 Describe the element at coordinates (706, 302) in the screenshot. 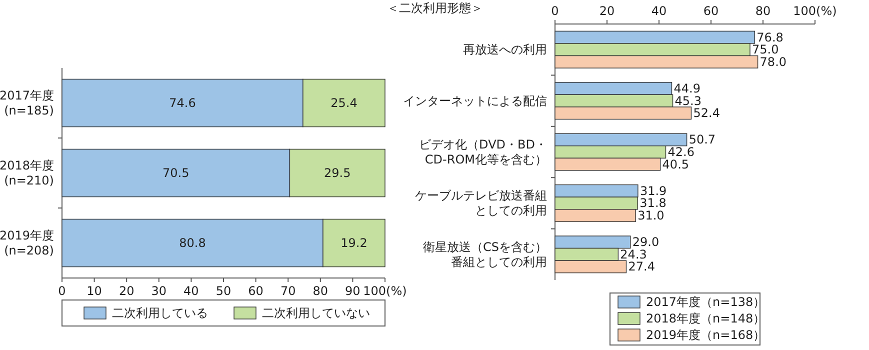

I see `legend-label: 2017年度（n=138）` at that location.